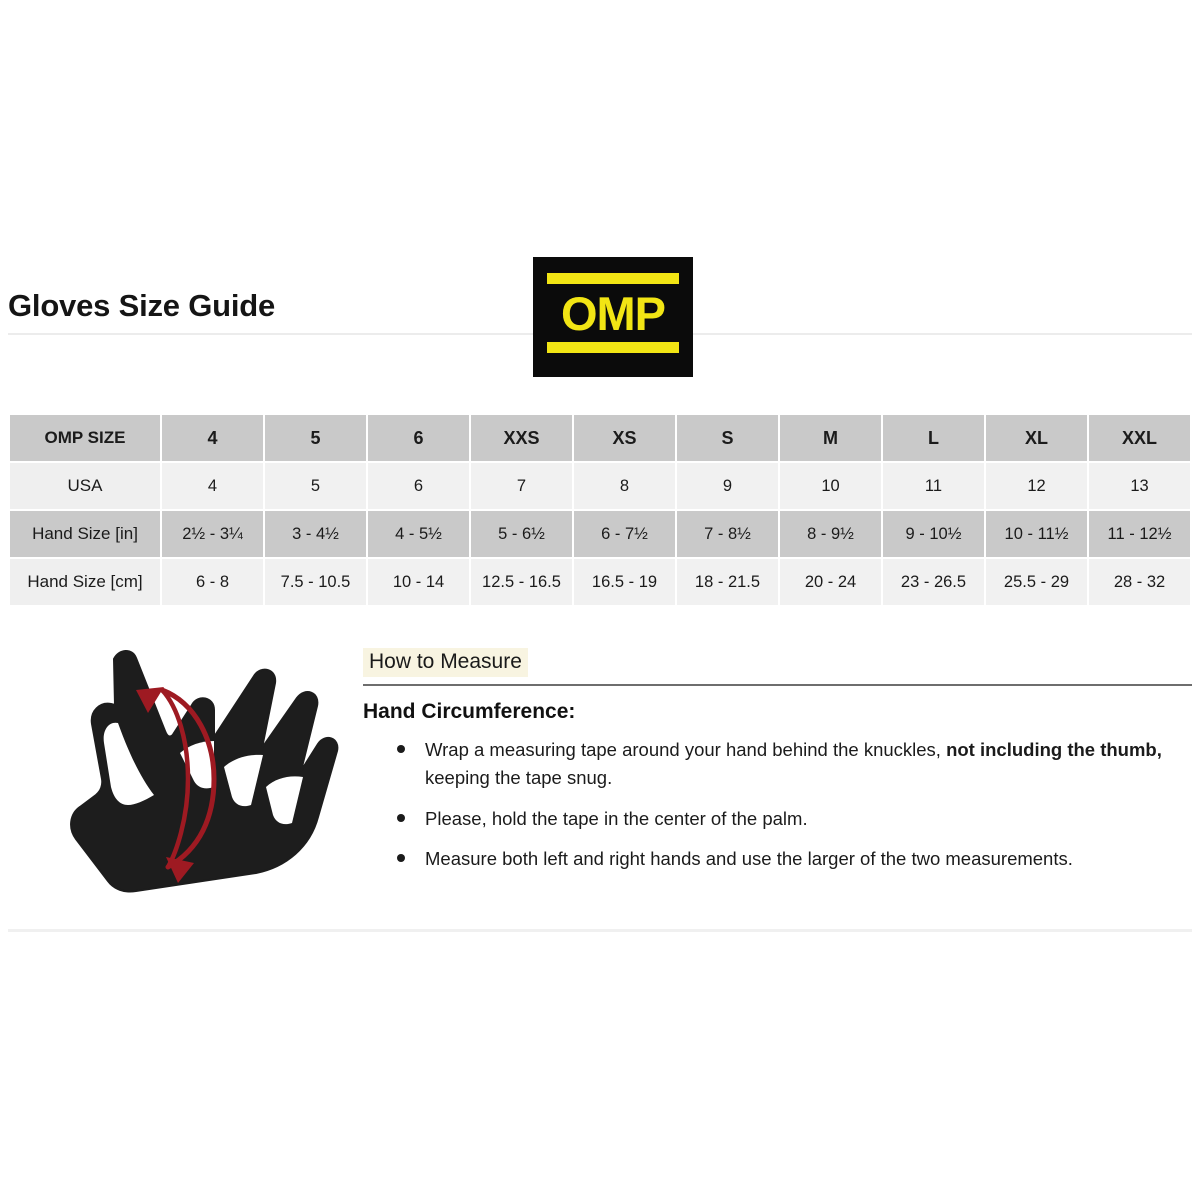 Image resolution: width=1200 pixels, height=1200 pixels. What do you see at coordinates (727, 534) in the screenshot?
I see `table-cell: 7 - 8½` at bounding box center [727, 534].